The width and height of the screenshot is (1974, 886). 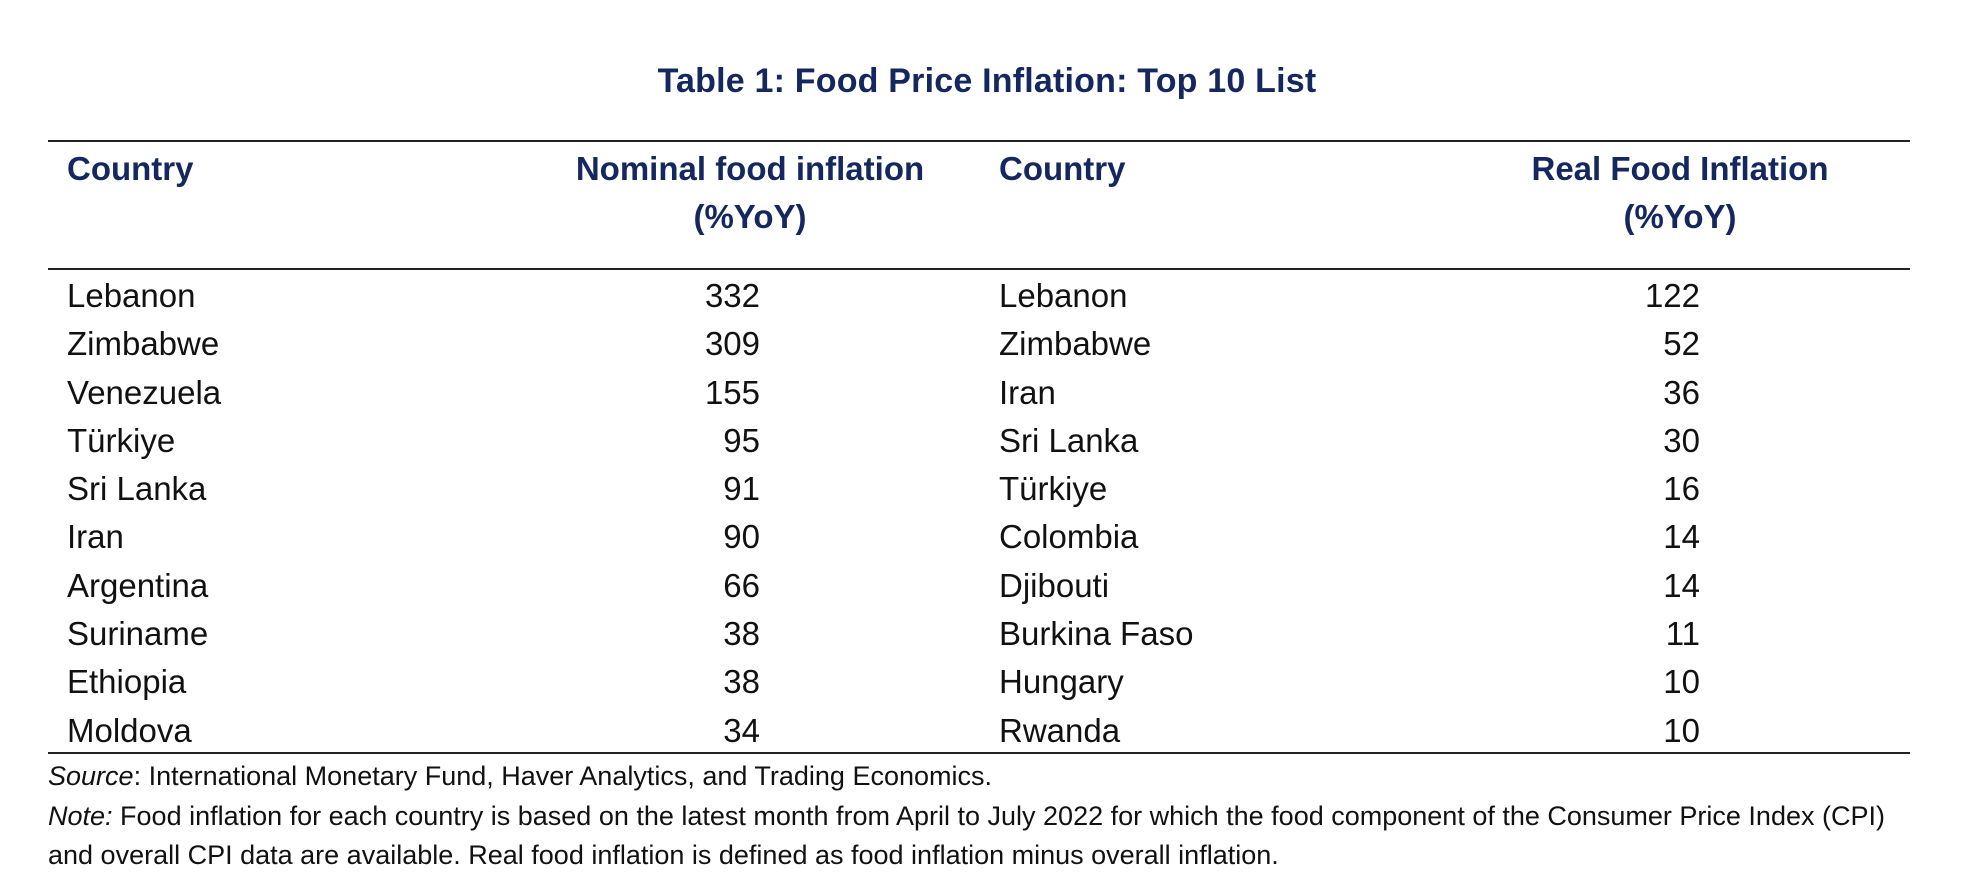 What do you see at coordinates (127, 682) in the screenshot?
I see `nominal-country-cell: Ethiopia` at bounding box center [127, 682].